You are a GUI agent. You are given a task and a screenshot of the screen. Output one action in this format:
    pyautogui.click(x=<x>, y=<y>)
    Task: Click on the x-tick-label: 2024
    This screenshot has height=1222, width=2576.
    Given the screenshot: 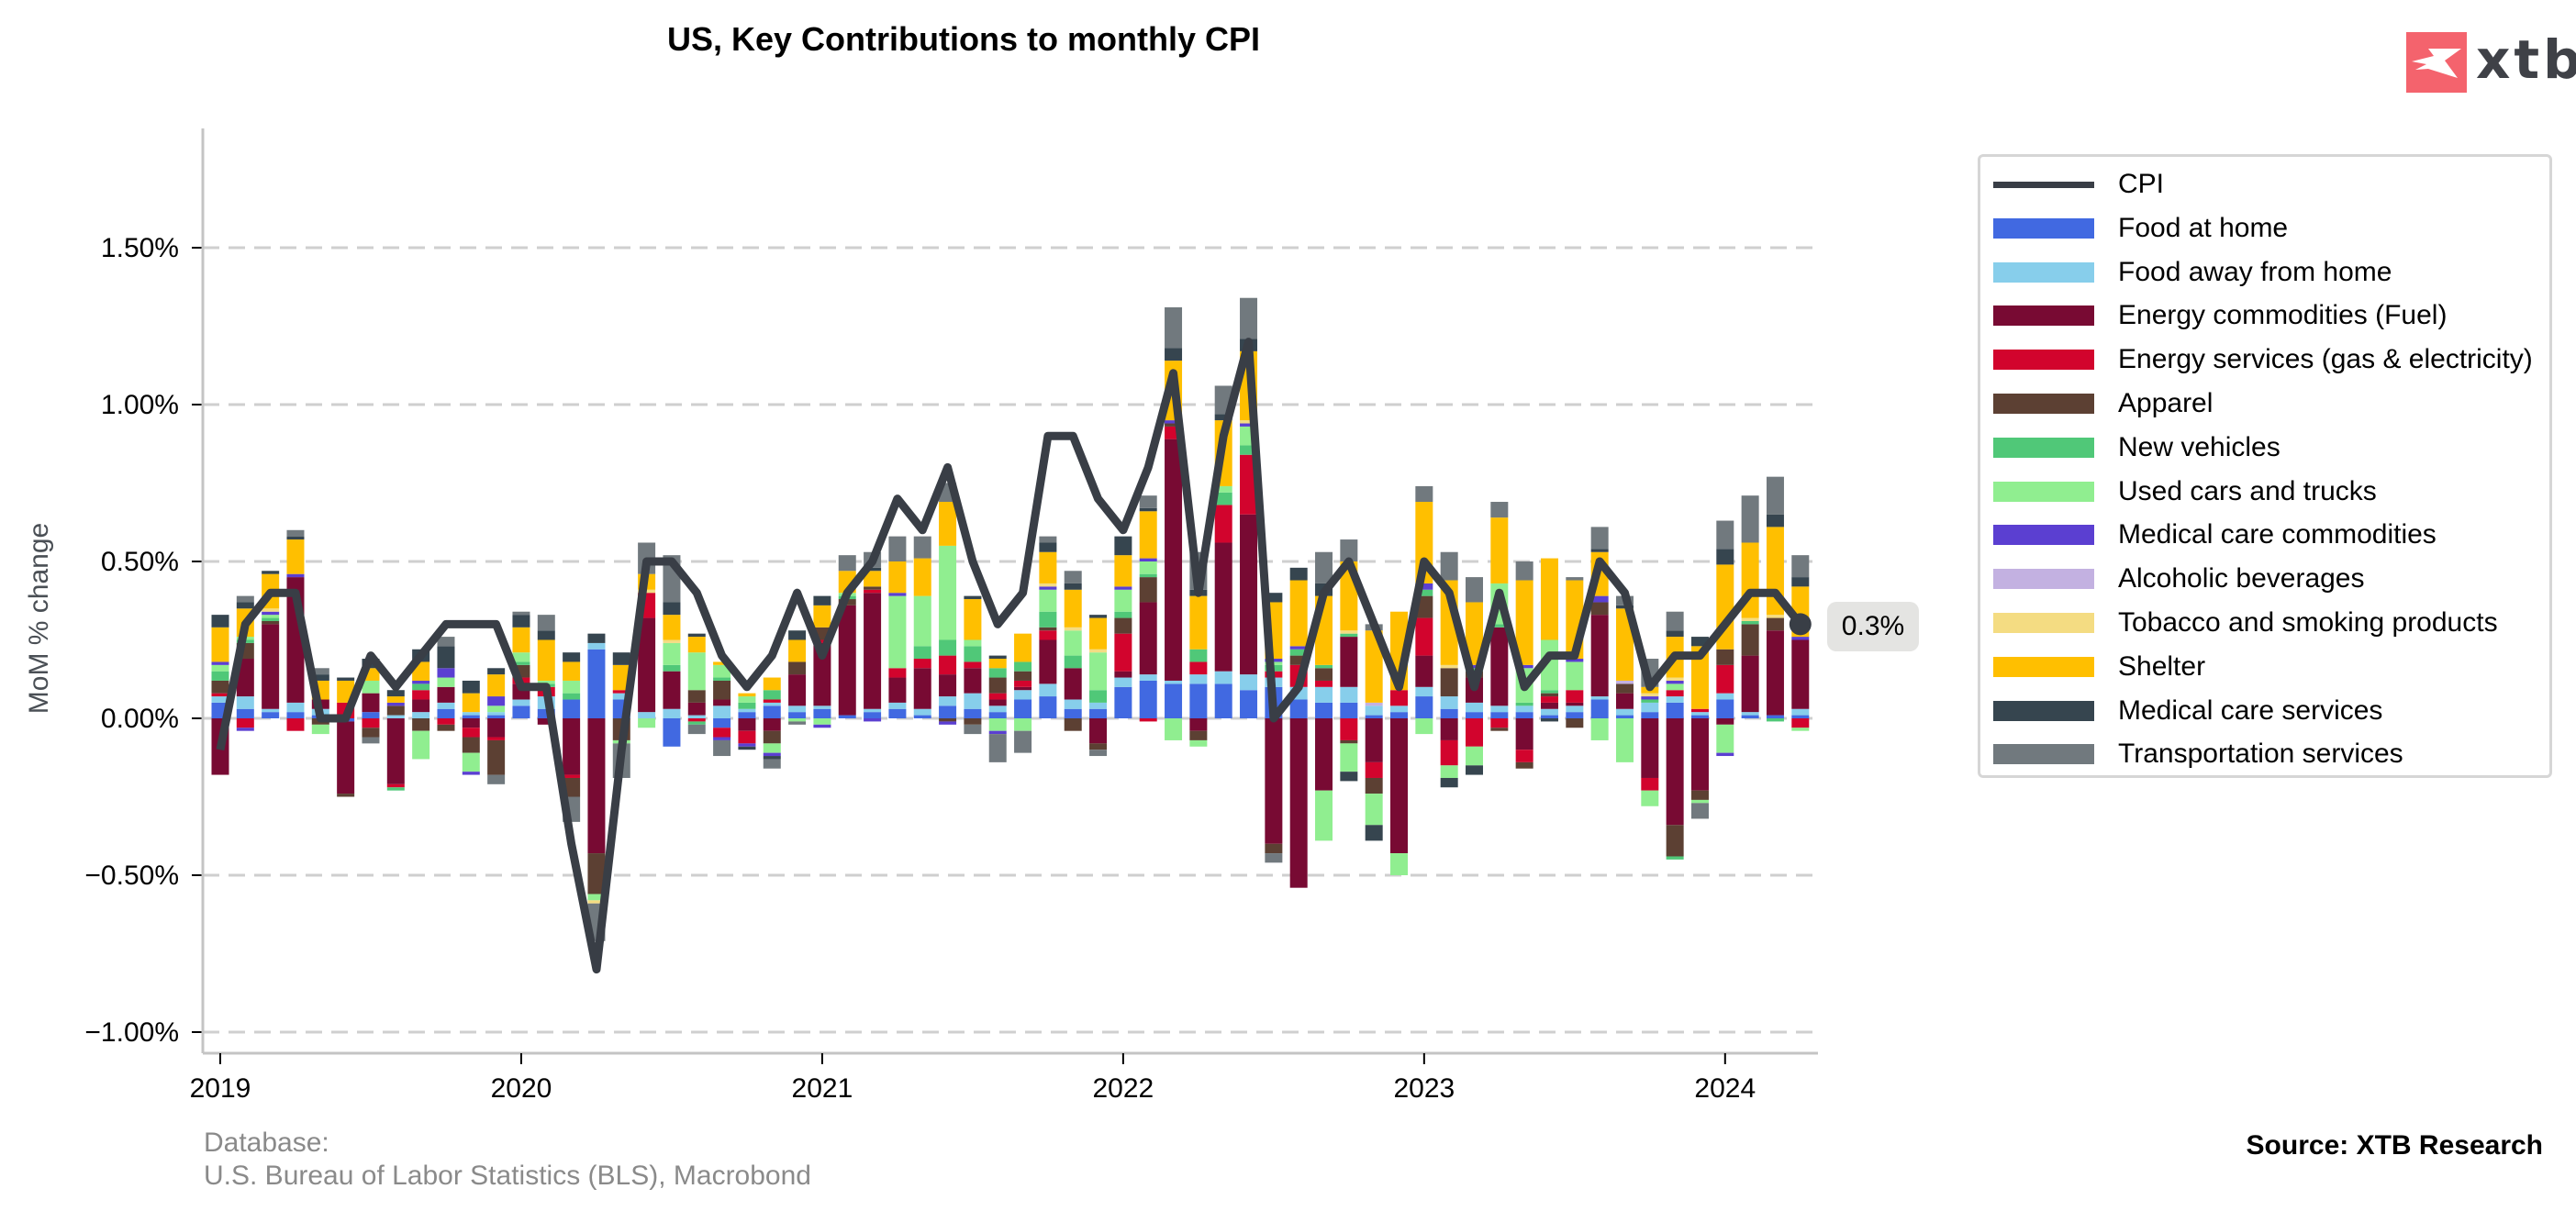 What is the action you would take?
    pyautogui.click(x=1725, y=1088)
    